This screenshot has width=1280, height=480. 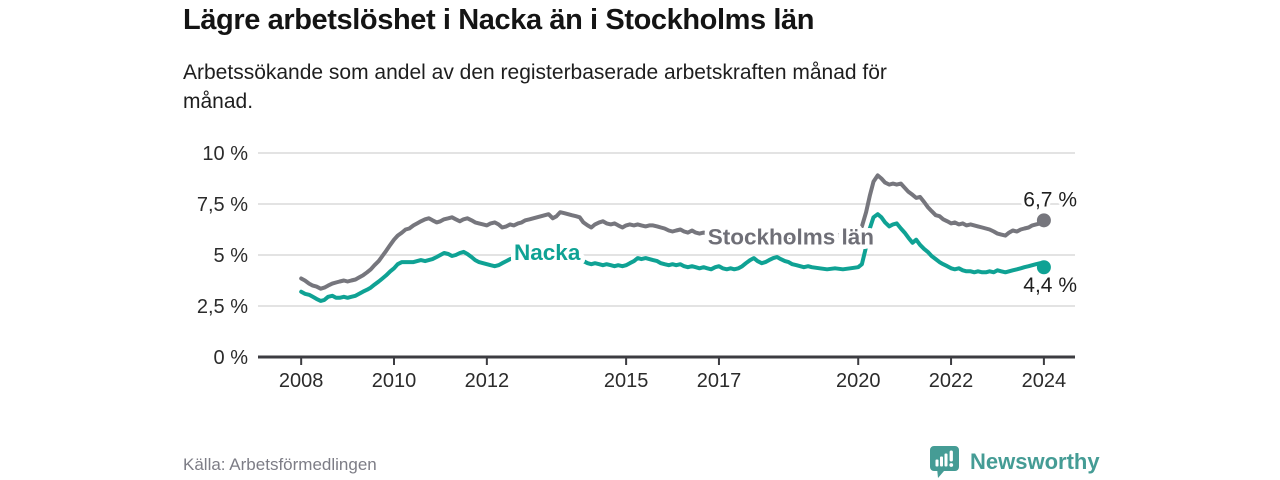 I want to click on x-tick-label: 2017, so click(x=719, y=381).